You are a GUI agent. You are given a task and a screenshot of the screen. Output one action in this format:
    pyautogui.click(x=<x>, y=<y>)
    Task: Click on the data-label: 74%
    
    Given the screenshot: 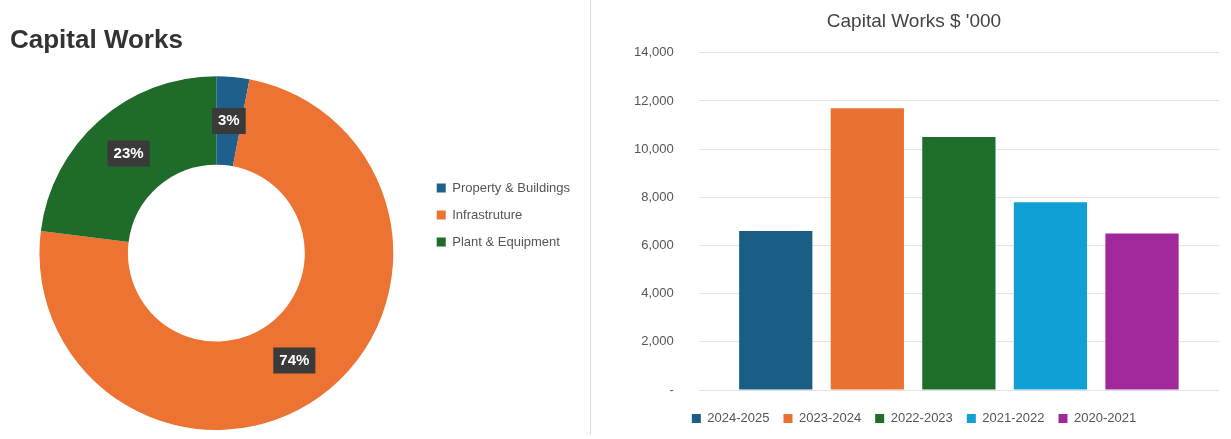 What is the action you would take?
    pyautogui.click(x=294, y=359)
    